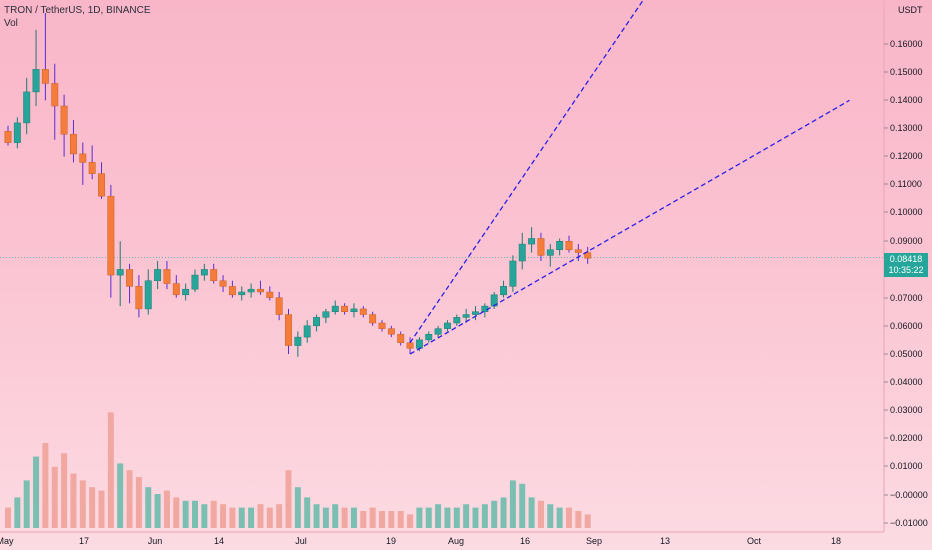  What do you see at coordinates (754, 541) in the screenshot?
I see `x-tick-label: Oct` at bounding box center [754, 541].